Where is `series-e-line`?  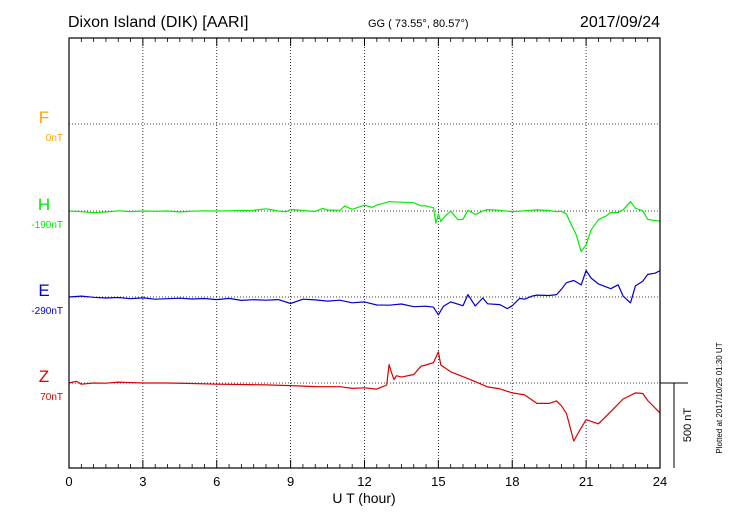 series-e-line is located at coordinates (364, 292).